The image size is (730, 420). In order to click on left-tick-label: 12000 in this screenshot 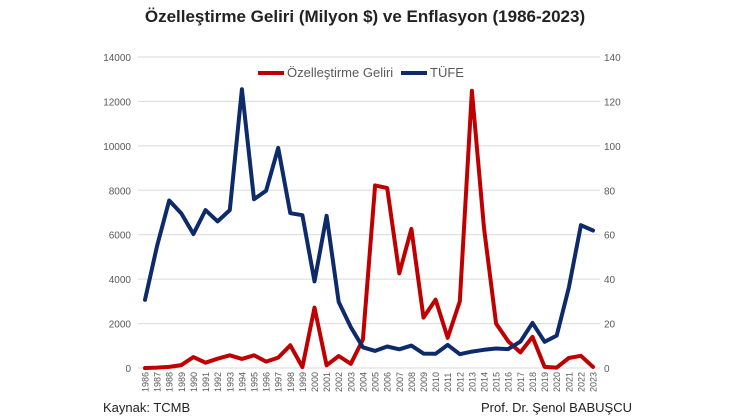, I will do `click(117, 102)`.